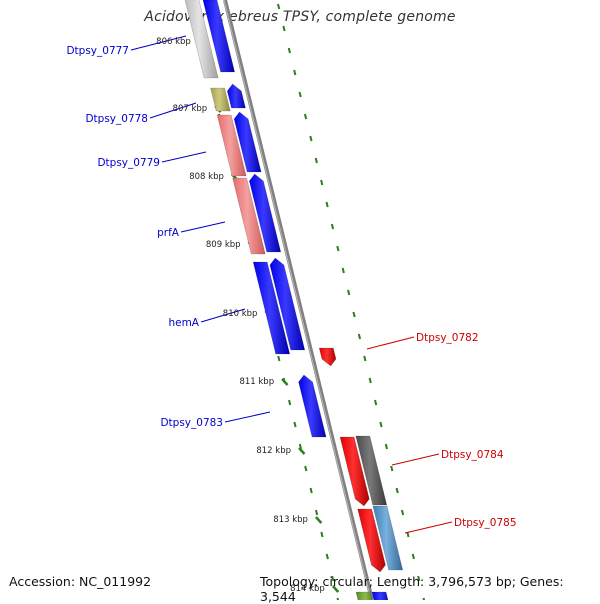  Describe the element at coordinates (472, 455) in the screenshot. I see `gene-label: Dtpsy_0784` at that location.